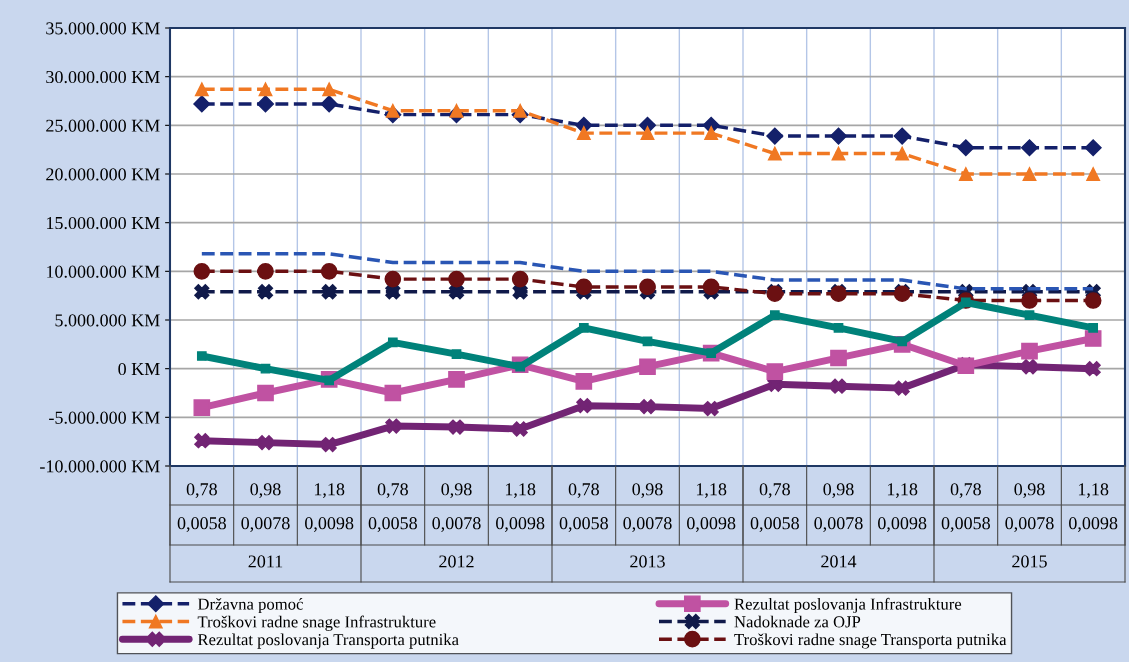 Image resolution: width=1129 pixels, height=662 pixels. What do you see at coordinates (103, 174) in the screenshot?
I see `y-tick-label: 20.000.000 KM` at bounding box center [103, 174].